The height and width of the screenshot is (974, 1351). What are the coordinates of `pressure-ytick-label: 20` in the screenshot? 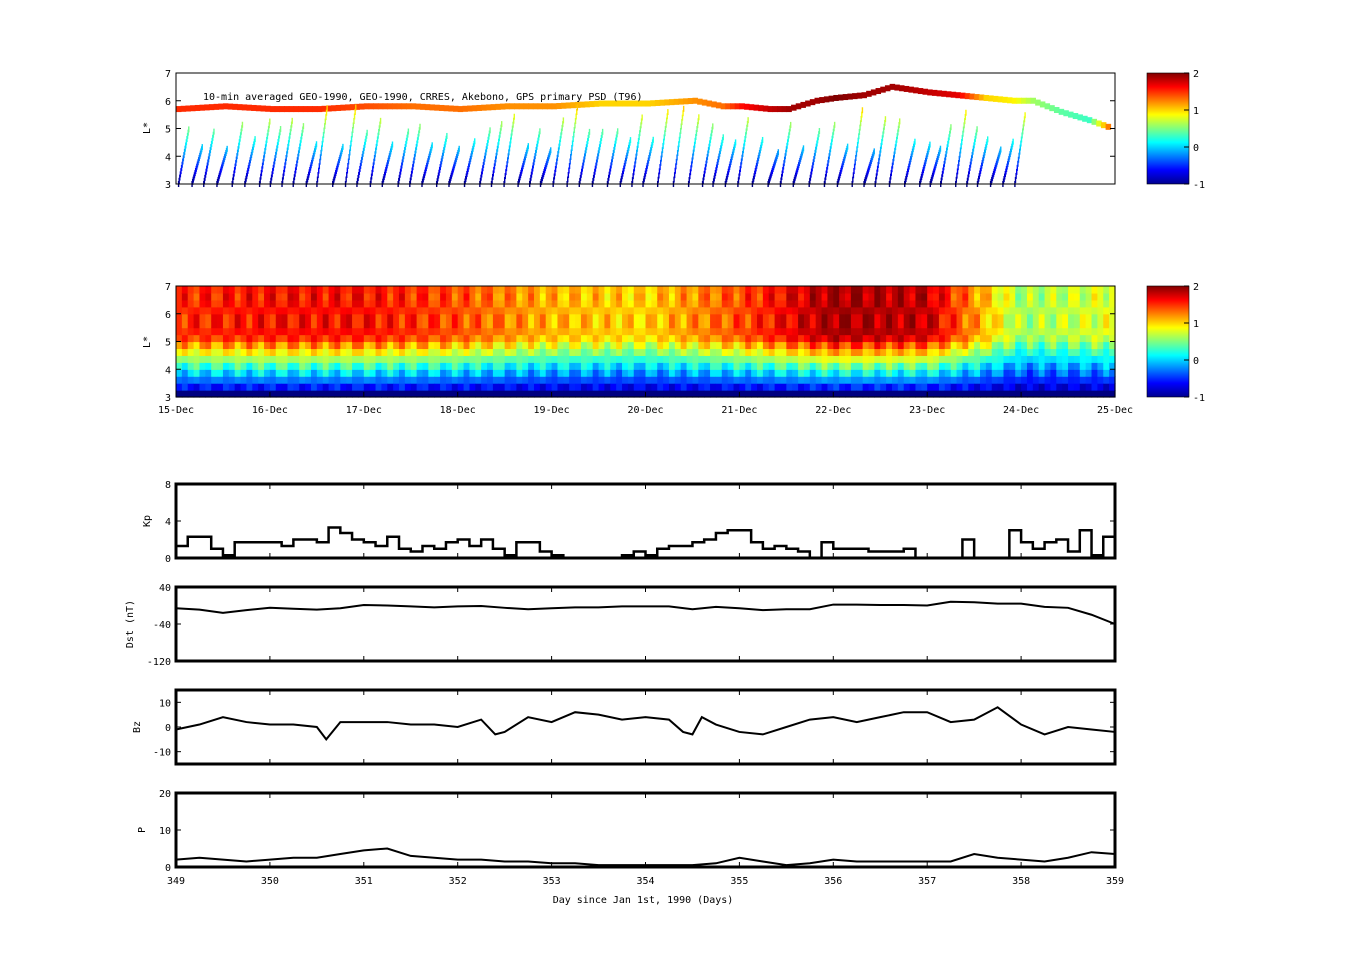 It's located at (165, 794).